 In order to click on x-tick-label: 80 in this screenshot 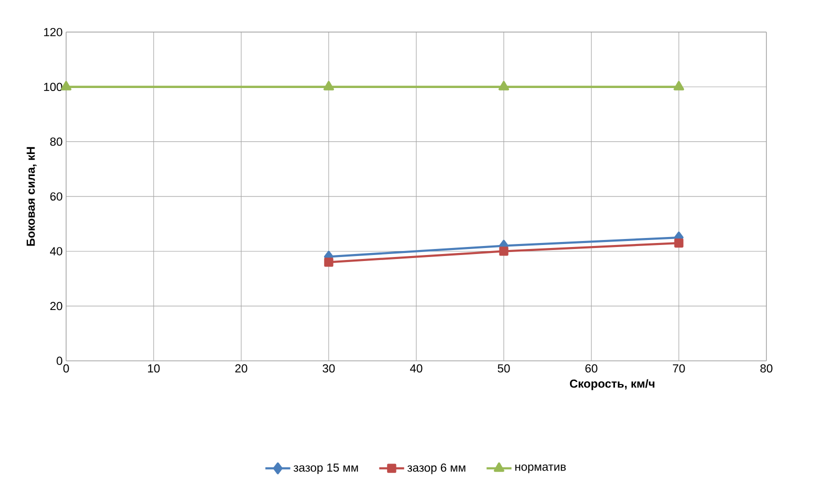, I will do `click(766, 368)`.